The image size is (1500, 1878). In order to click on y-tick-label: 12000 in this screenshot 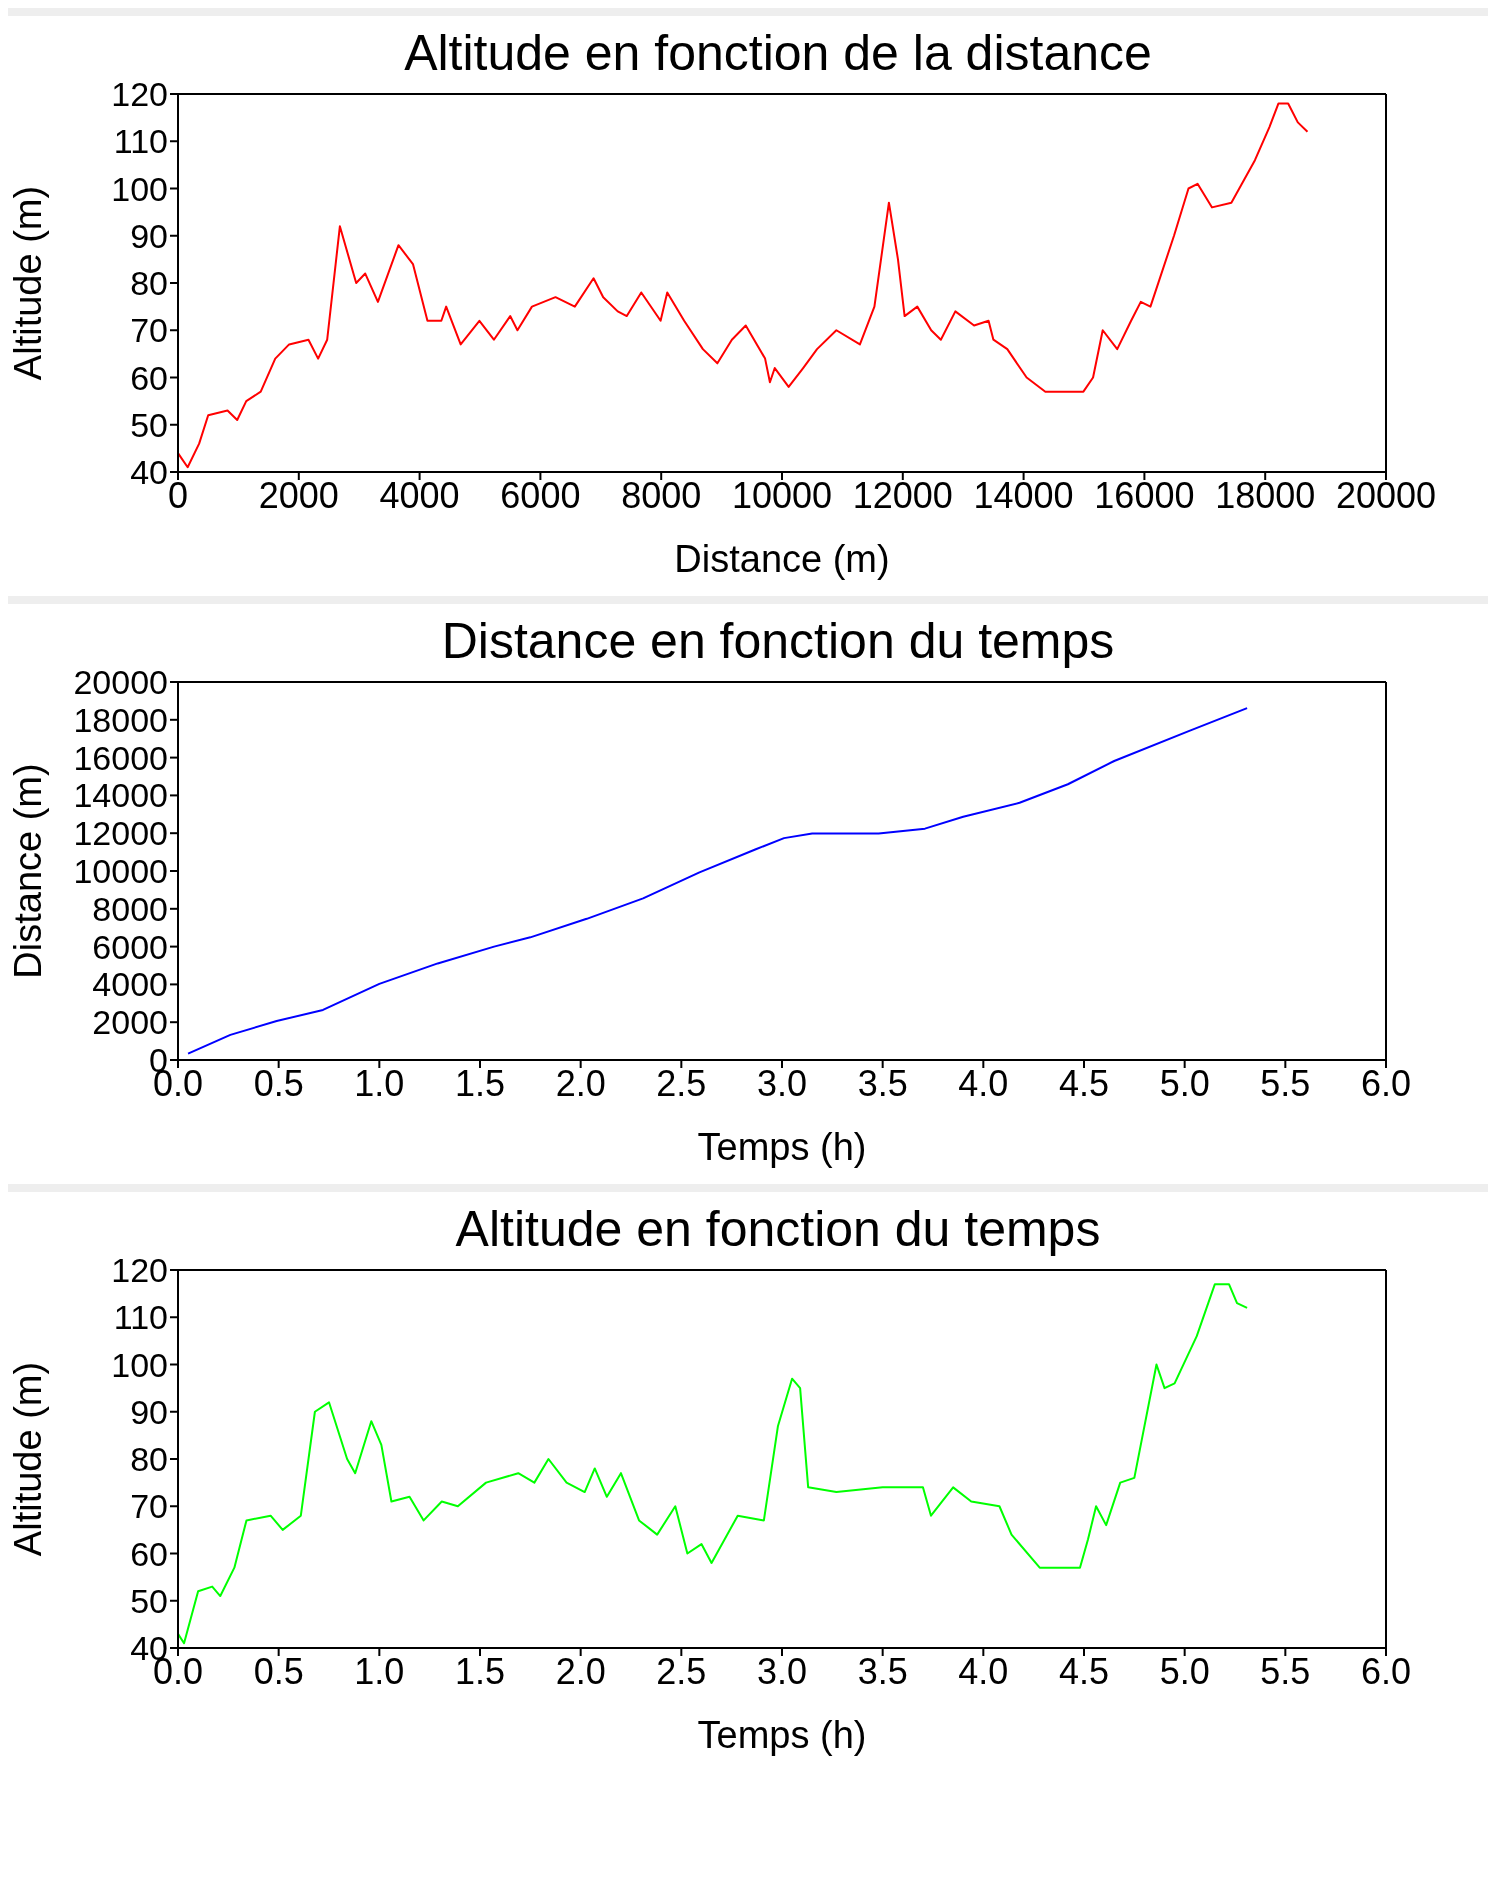, I will do `click(120, 833)`.